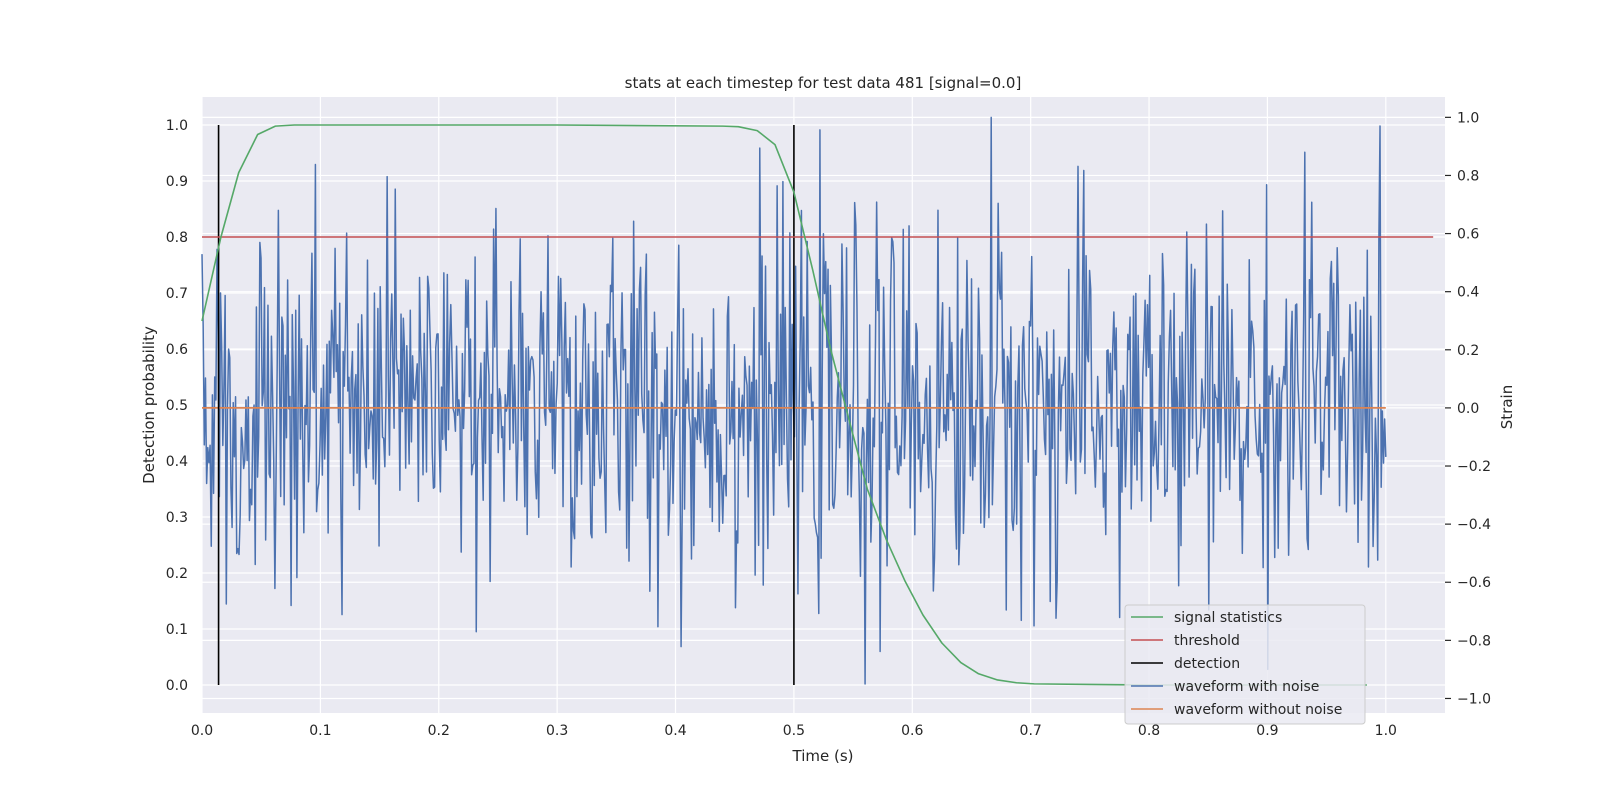 This screenshot has width=1600, height=800. I want to click on y-left-tick-label: 0.2, so click(177, 574).